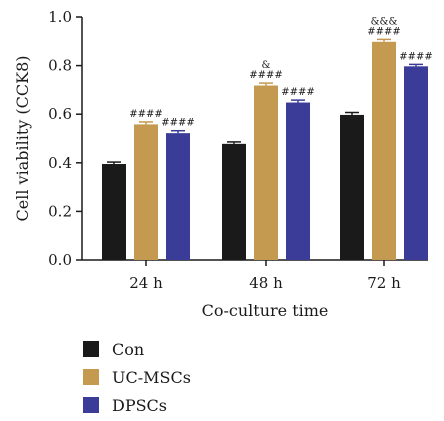  I want to click on y-tick-label: 1.0, so click(60, 17).